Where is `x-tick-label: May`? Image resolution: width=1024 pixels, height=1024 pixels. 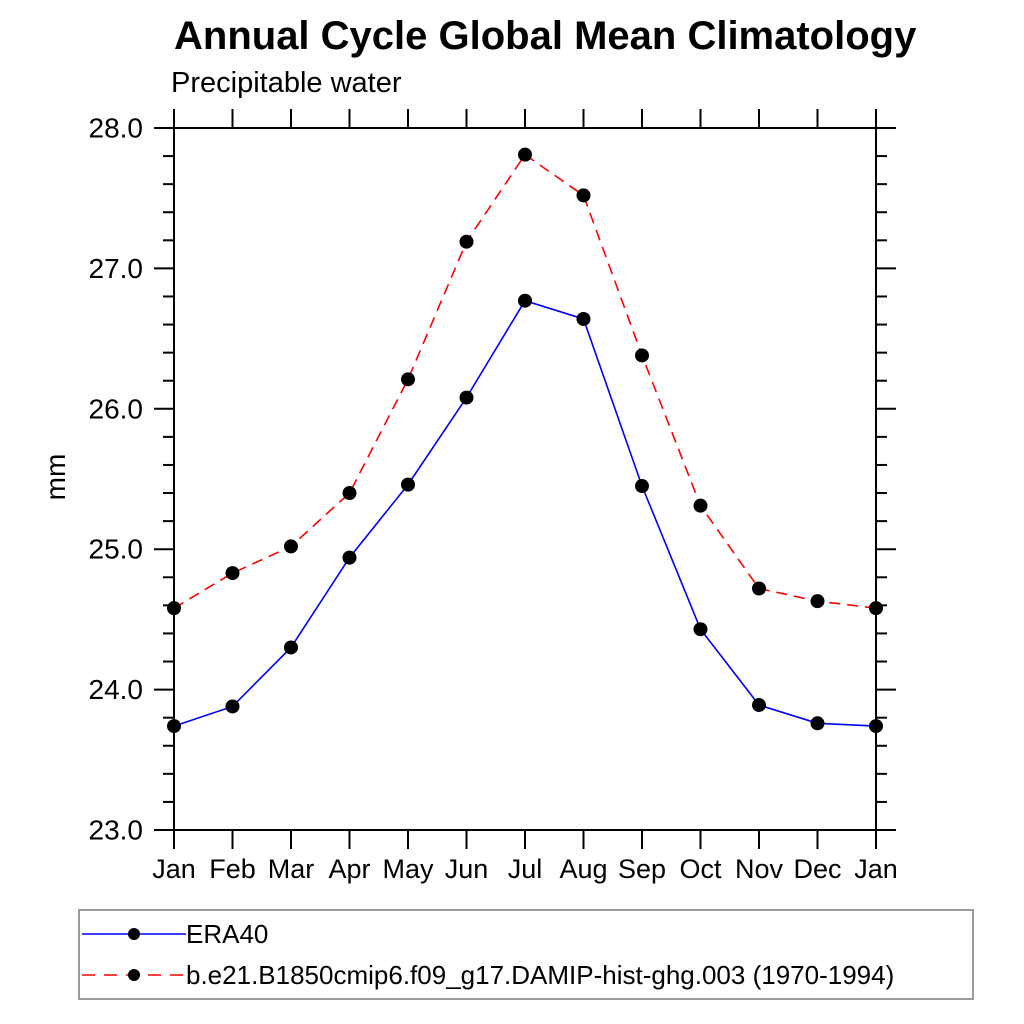
x-tick-label: May is located at coordinates (408, 869).